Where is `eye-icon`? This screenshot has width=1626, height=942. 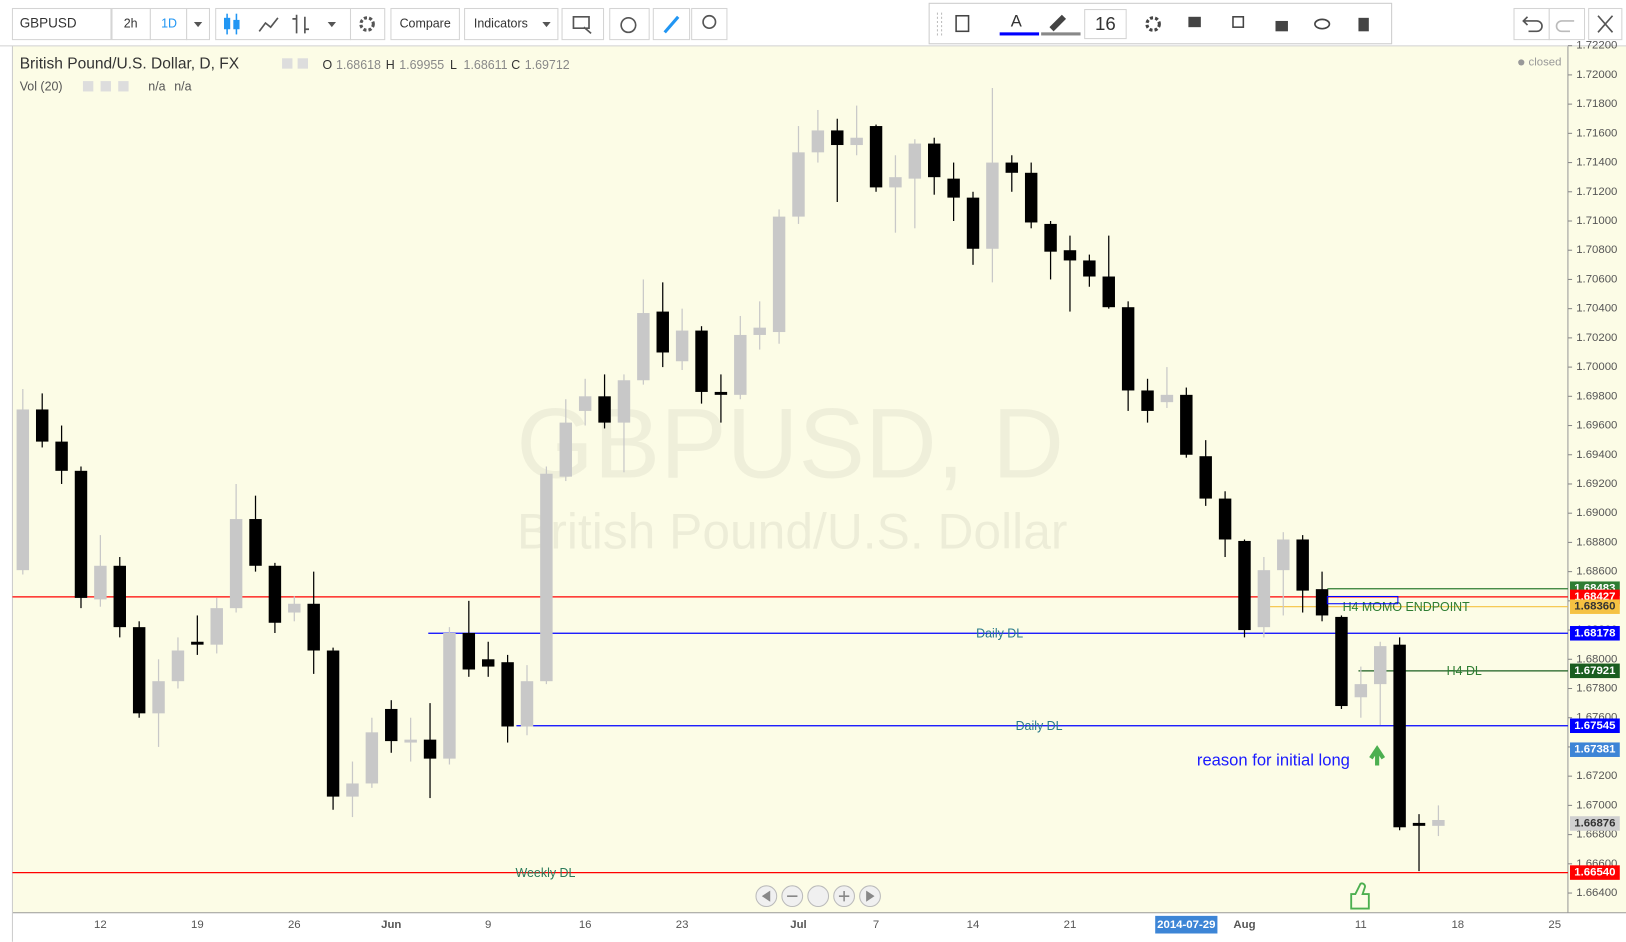 eye-icon is located at coordinates (1322, 24).